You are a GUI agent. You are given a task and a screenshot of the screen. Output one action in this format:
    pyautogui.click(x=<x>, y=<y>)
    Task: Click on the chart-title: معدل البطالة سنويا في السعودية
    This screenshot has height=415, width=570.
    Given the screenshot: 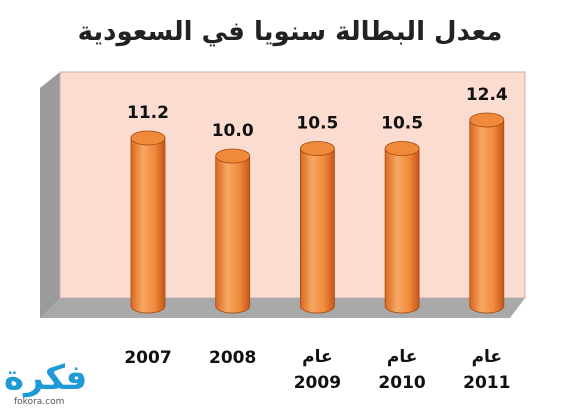 What is the action you would take?
    pyautogui.click(x=290, y=32)
    